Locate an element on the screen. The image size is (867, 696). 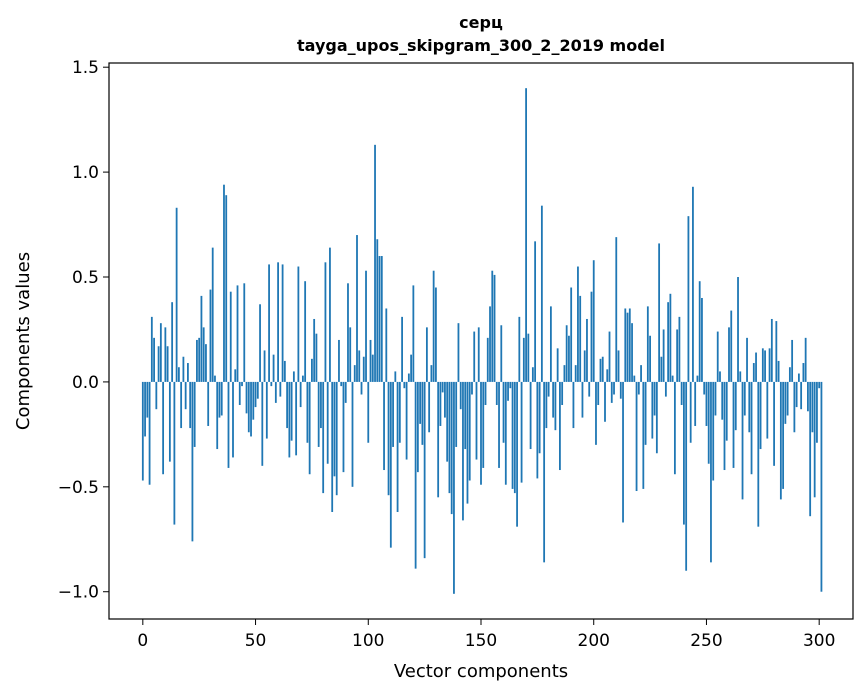
y-tick-label: 0.5 is located at coordinates (85, 278).